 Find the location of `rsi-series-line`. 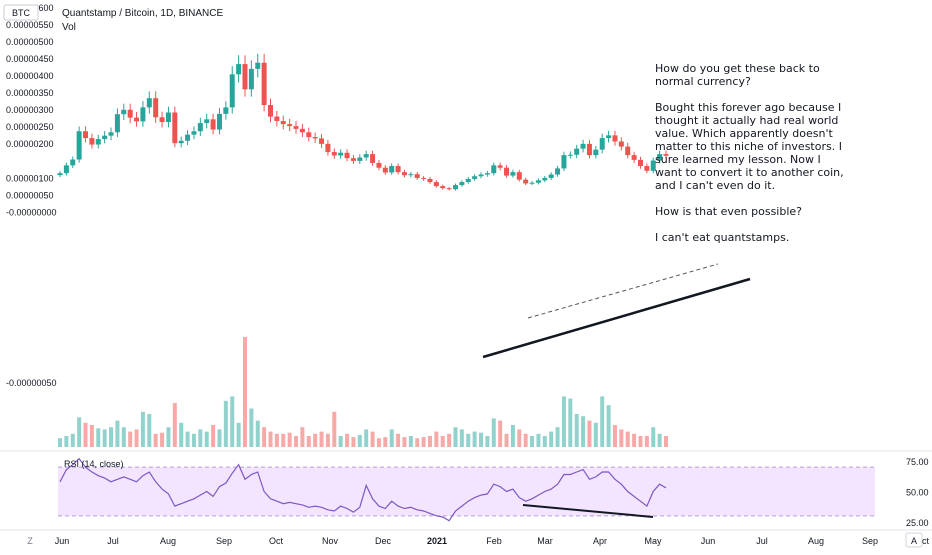

rsi-series-line is located at coordinates (363, 489).